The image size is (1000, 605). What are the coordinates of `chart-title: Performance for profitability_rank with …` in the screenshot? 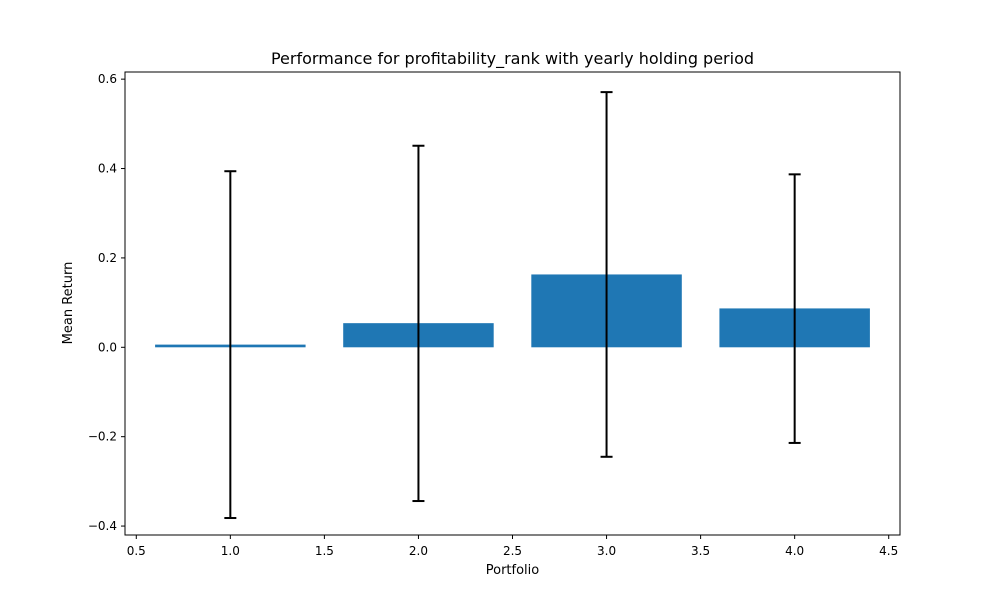 It's located at (512, 59).